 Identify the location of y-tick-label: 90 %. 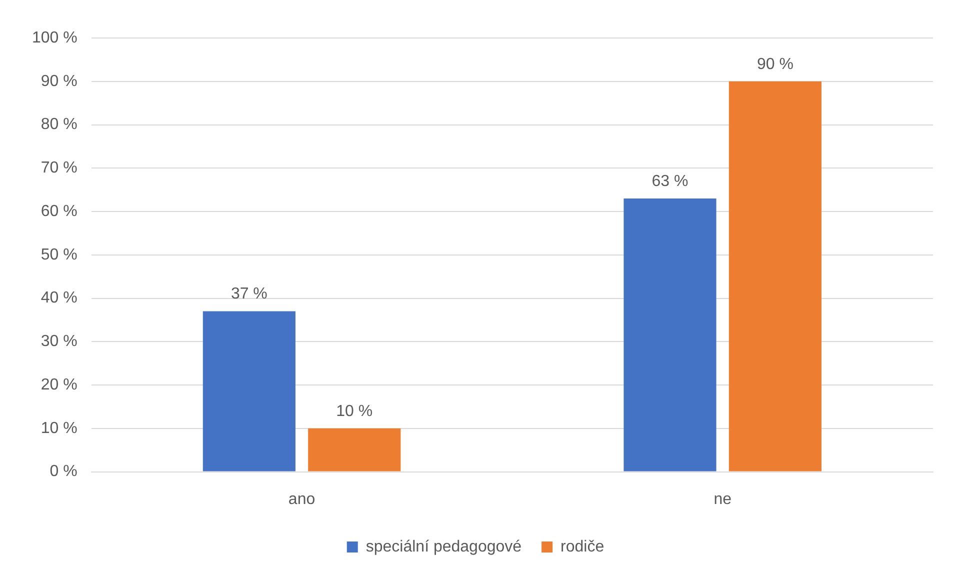
(59, 81).